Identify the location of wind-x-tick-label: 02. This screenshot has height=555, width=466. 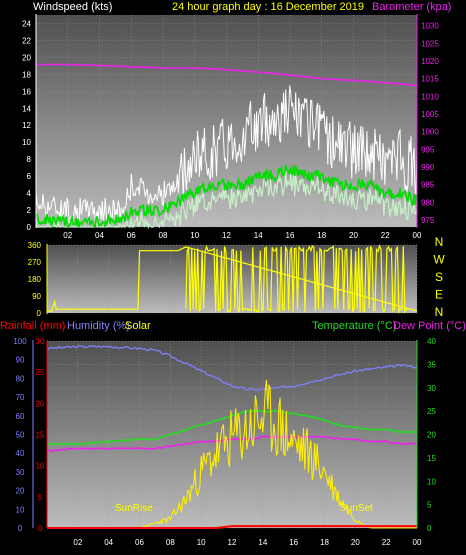
(67, 235).